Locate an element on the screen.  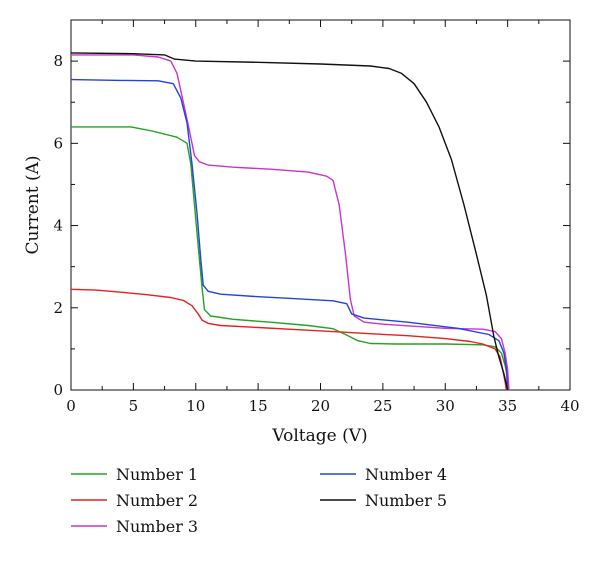
legend-label-1: Number 1 is located at coordinates (157, 474).